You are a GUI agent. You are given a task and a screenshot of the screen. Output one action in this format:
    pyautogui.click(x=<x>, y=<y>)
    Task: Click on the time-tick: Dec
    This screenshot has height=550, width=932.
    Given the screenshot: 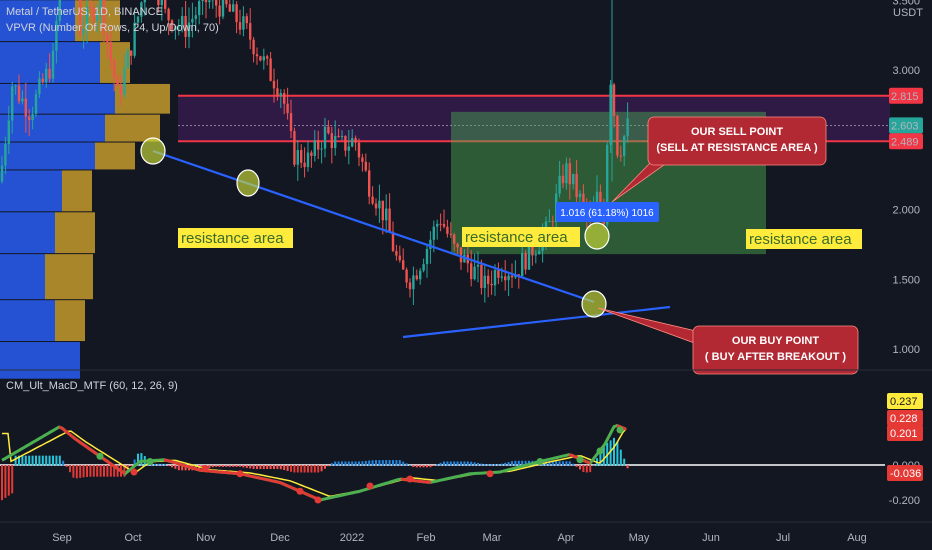 What is the action you would take?
    pyautogui.click(x=280, y=538)
    